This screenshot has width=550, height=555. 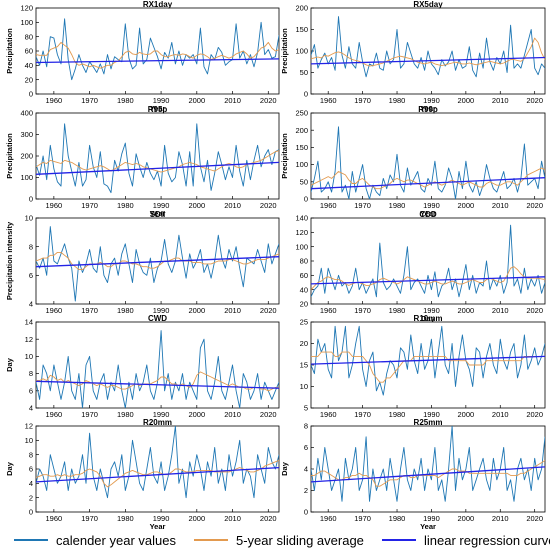 What do you see at coordinates (300, 540) in the screenshot?
I see `legend-label-sliding: 5-year sliding average` at bounding box center [300, 540].